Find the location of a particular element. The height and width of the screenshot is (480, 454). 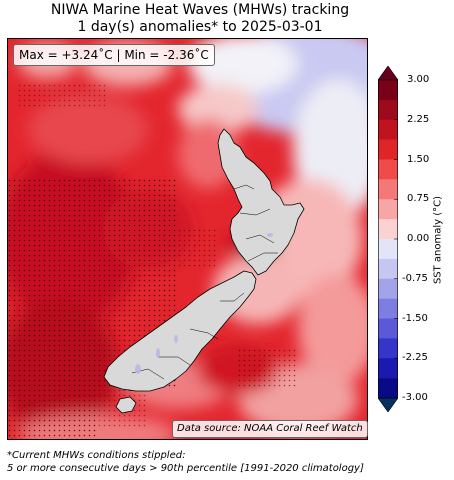

max-min-readout: Max = +3.24˚C | Min = -2.36˚C is located at coordinates (114, 55).